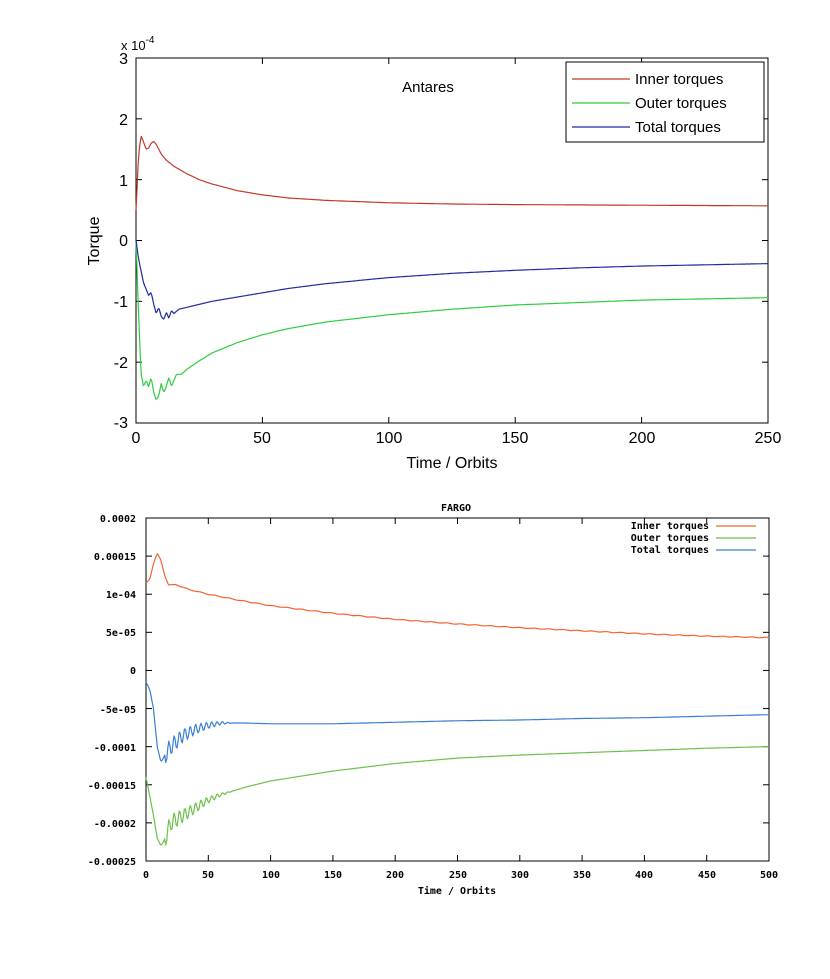 The image size is (830, 979). What do you see at coordinates (138, 44) in the screenshot?
I see `y-multiplier: x 10-4` at bounding box center [138, 44].